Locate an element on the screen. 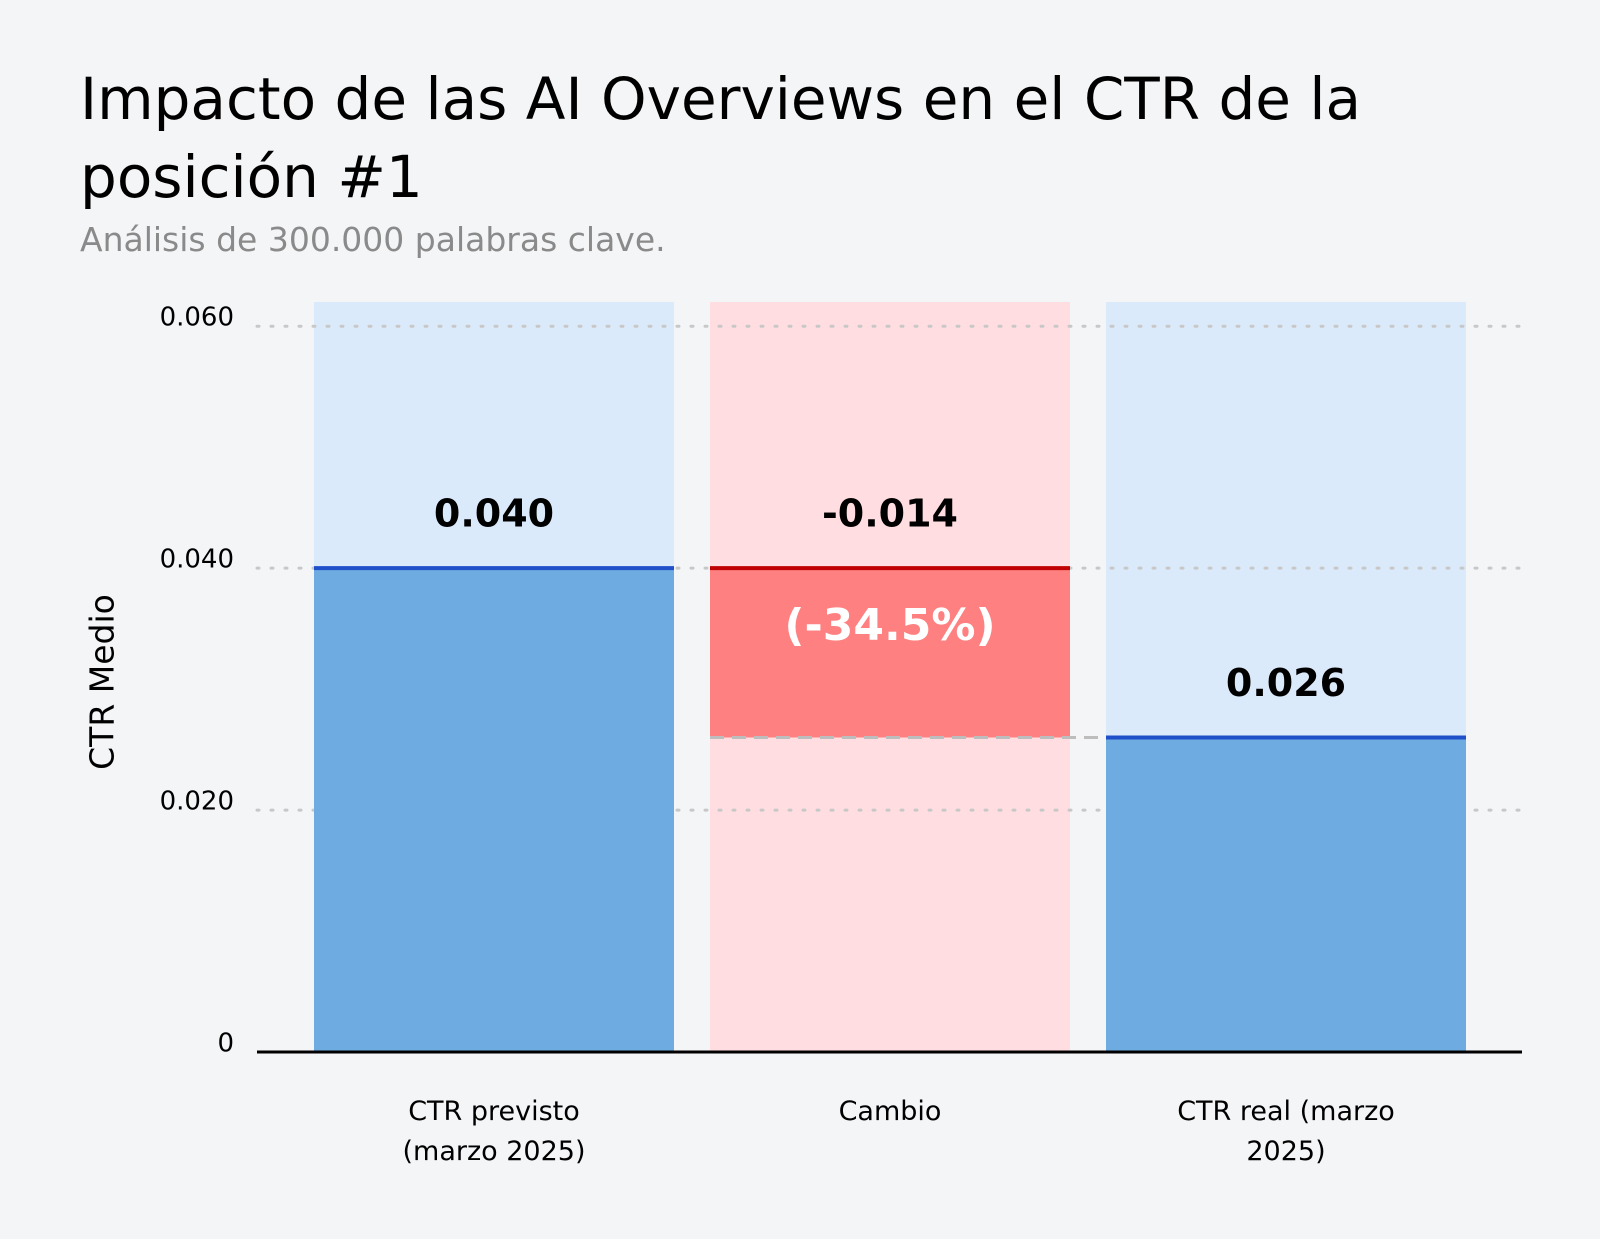 The height and width of the screenshot is (1239, 1600). value-label: 0.026 is located at coordinates (1286, 683).